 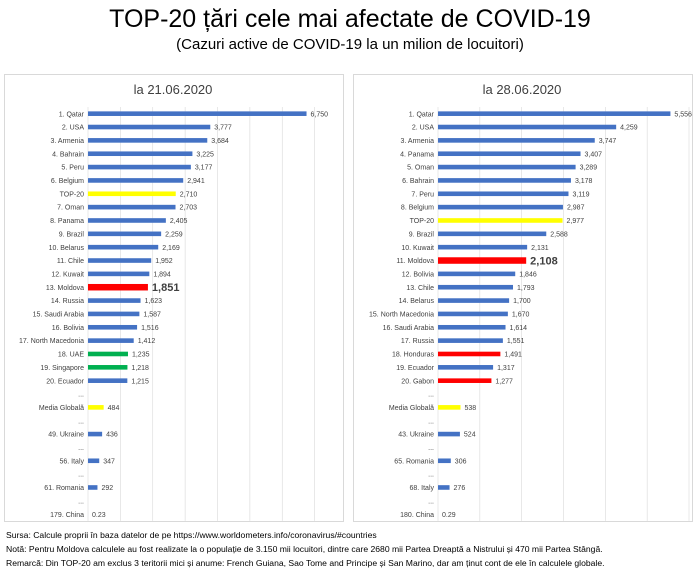 I want to click on bar-10-kuwait, so click(x=483, y=247).